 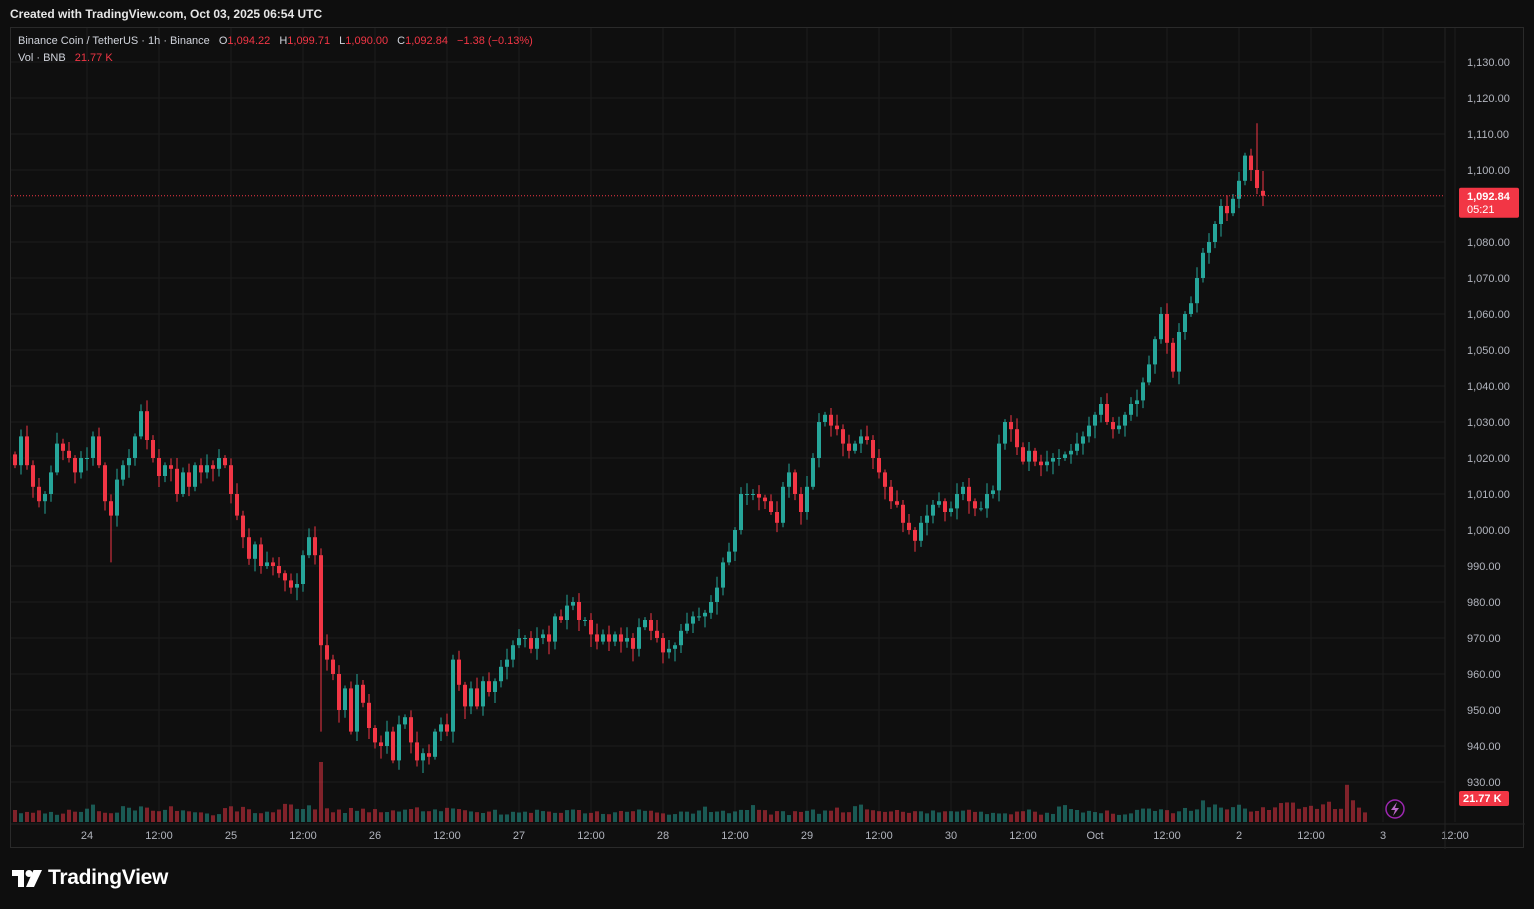 What do you see at coordinates (90, 878) in the screenshot?
I see `tradingview-logo: TradingView` at bounding box center [90, 878].